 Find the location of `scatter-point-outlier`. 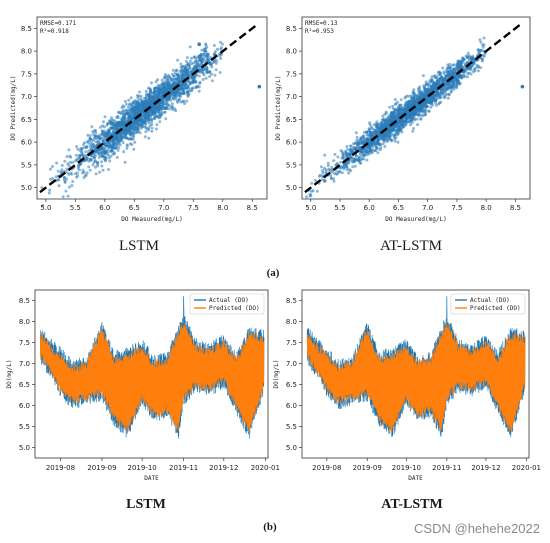

scatter-point-outlier is located at coordinates (199, 44).